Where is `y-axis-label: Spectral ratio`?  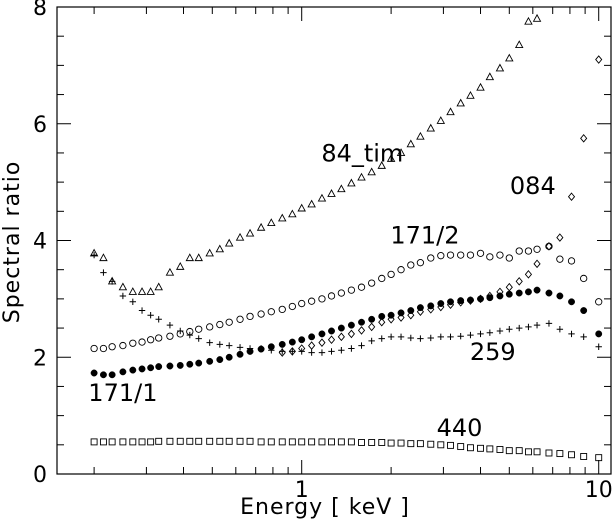 y-axis-label: Spectral ratio is located at coordinates (12, 242).